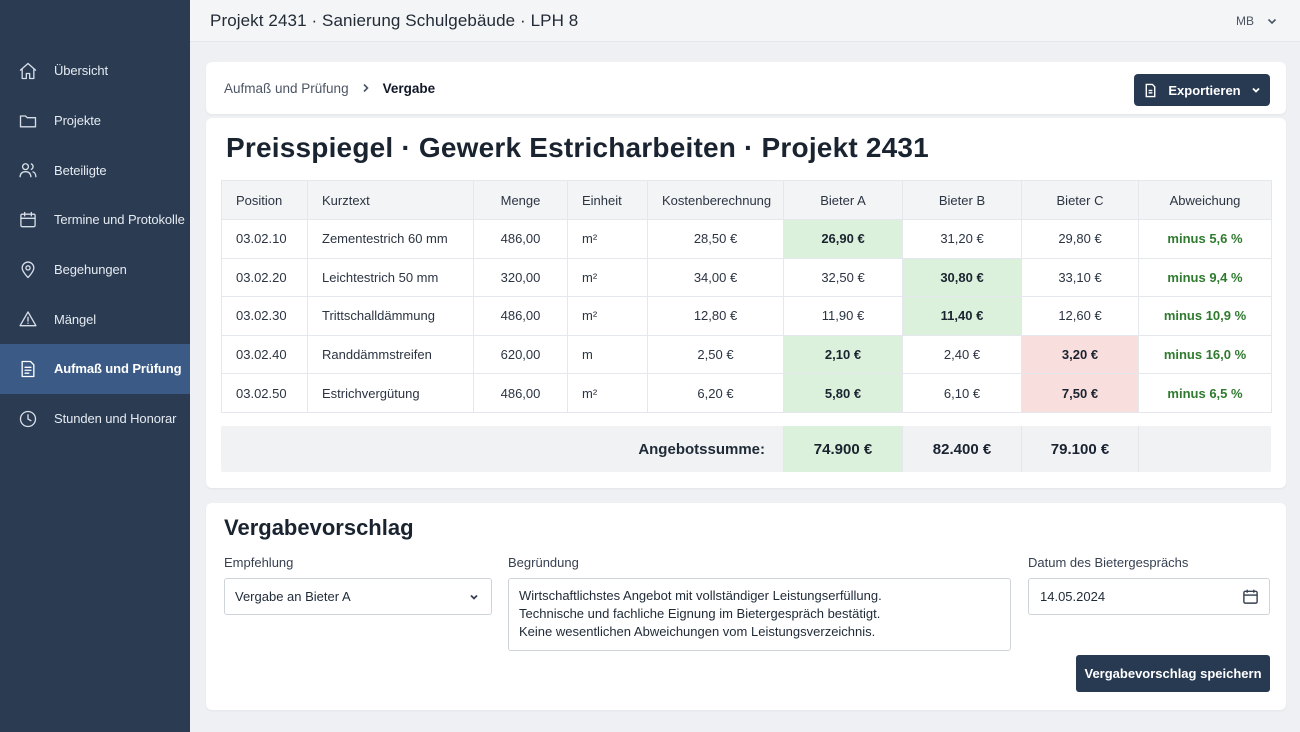 The width and height of the screenshot is (1300, 732). I want to click on col-header-einheit: Einheit, so click(607, 200).